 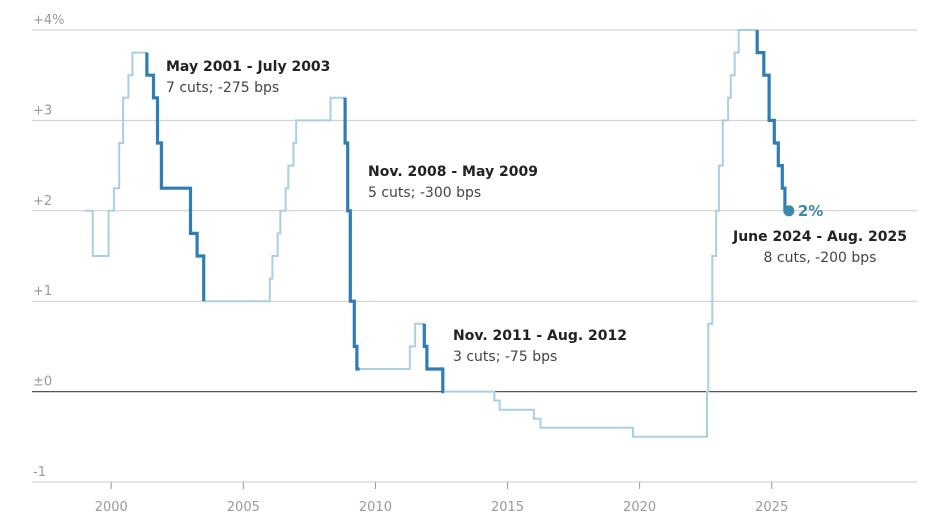 What do you see at coordinates (243, 507) in the screenshot?
I see `x-tick-label: 2005` at bounding box center [243, 507].